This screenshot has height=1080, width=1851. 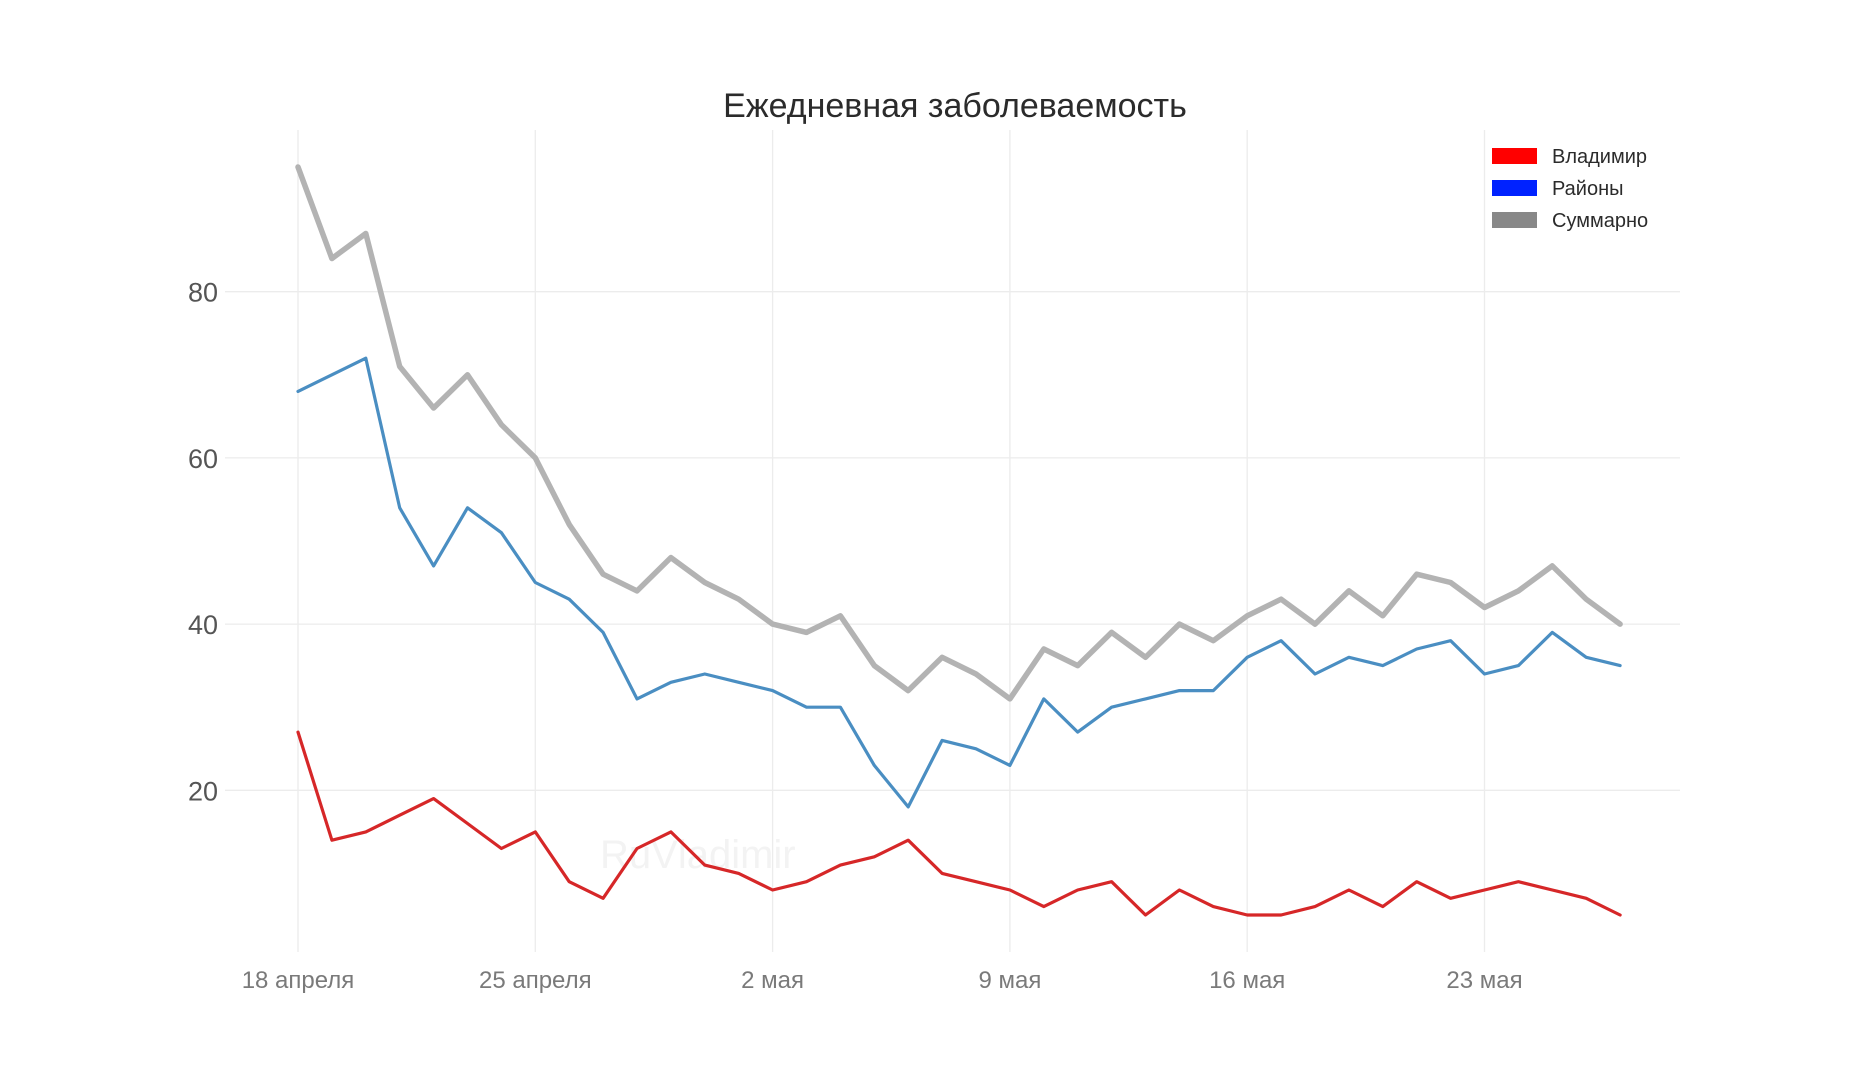 I want to click on x-tick-label: 18 апреля, so click(x=298, y=980).